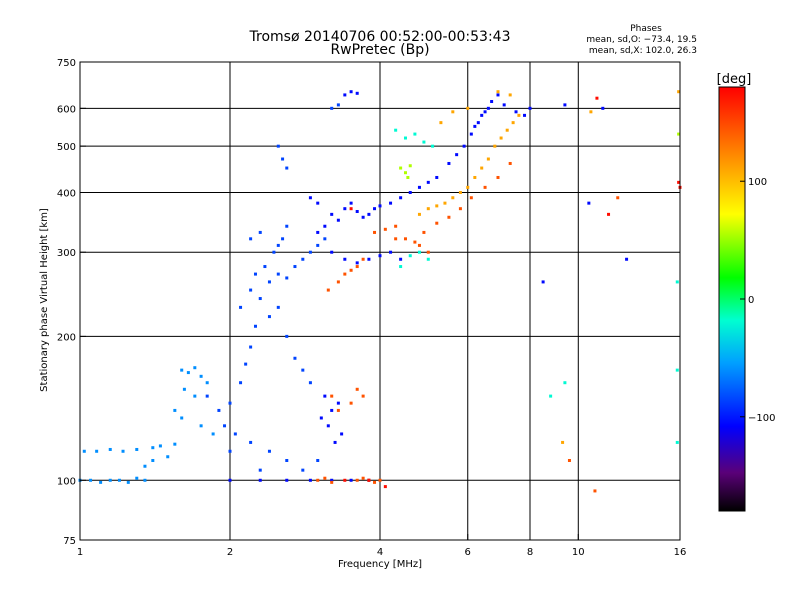 This screenshot has height=600, width=800. Describe the element at coordinates (66, 337) in the screenshot. I see `y-tick-label: 200` at that location.